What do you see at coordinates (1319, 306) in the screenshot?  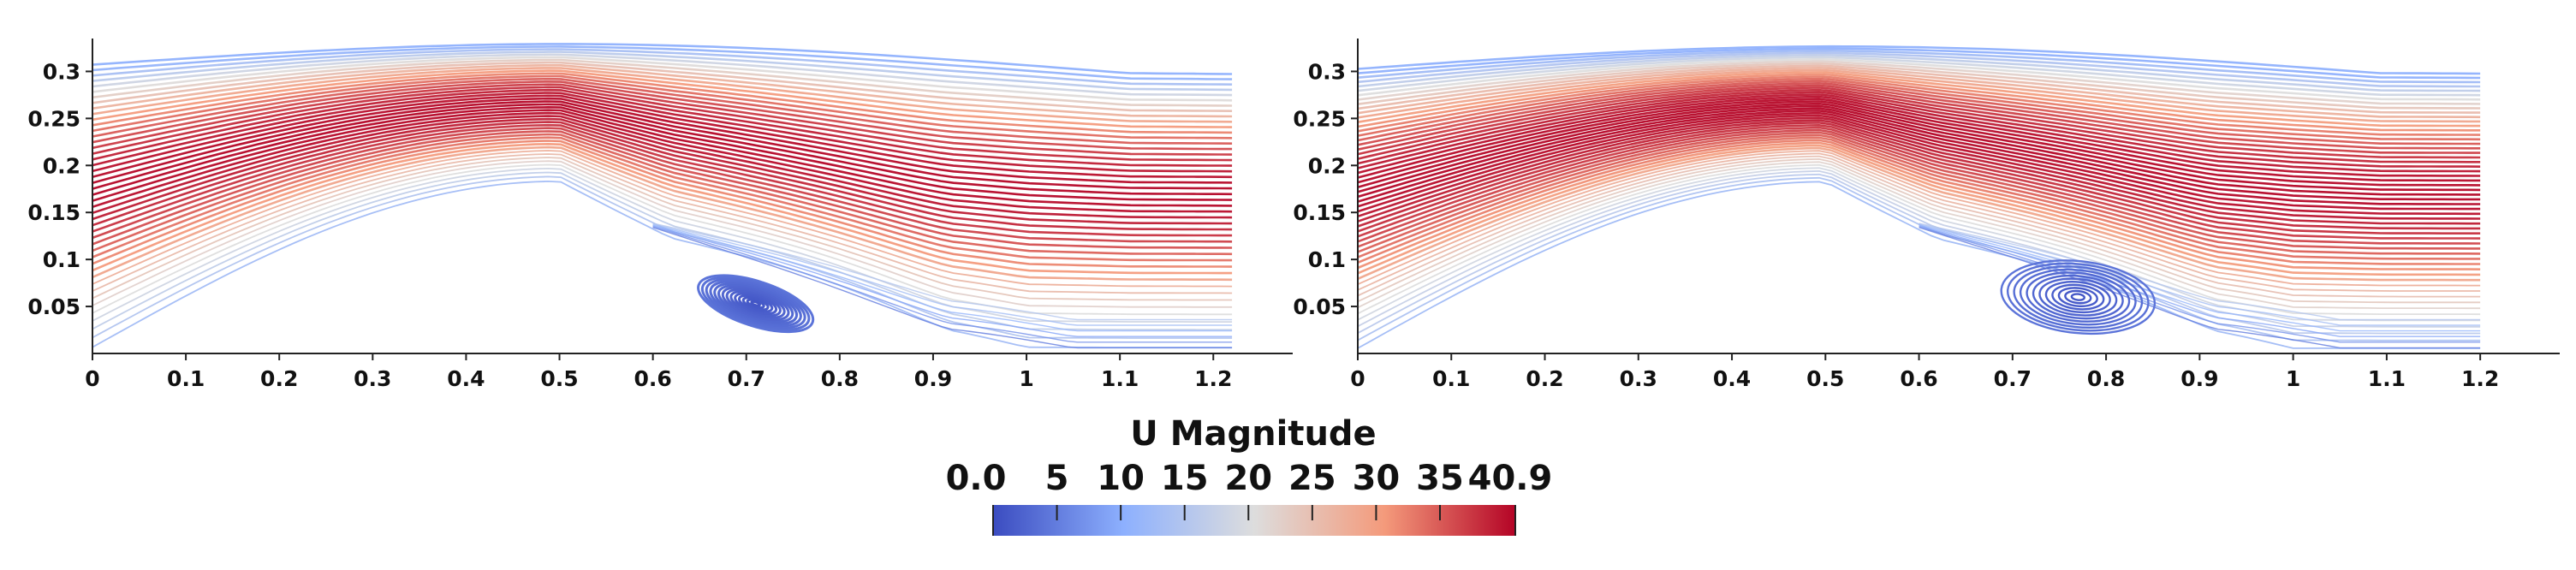 I see `y-tick-label: 0.05` at bounding box center [1319, 306].